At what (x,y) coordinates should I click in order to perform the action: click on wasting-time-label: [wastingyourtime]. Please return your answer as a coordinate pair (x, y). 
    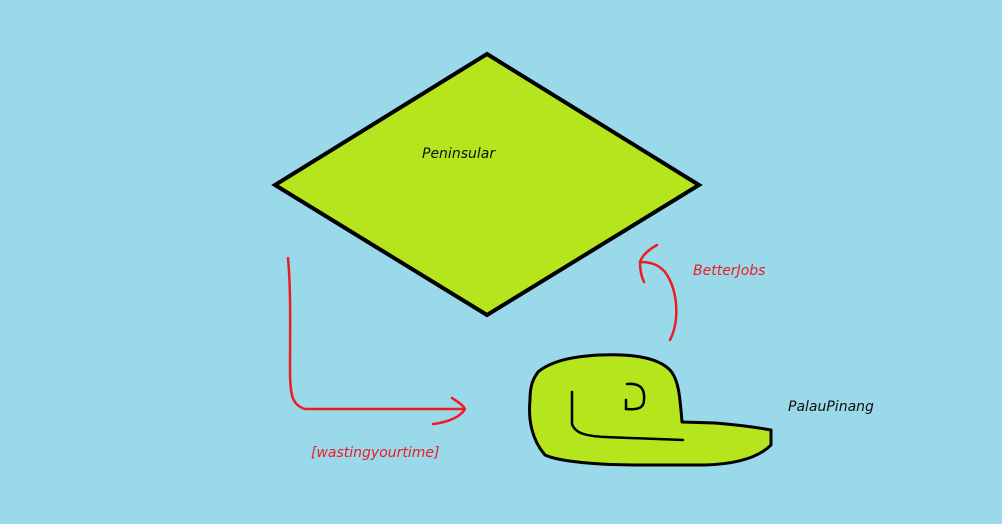
    Looking at the image, I should click on (375, 453).